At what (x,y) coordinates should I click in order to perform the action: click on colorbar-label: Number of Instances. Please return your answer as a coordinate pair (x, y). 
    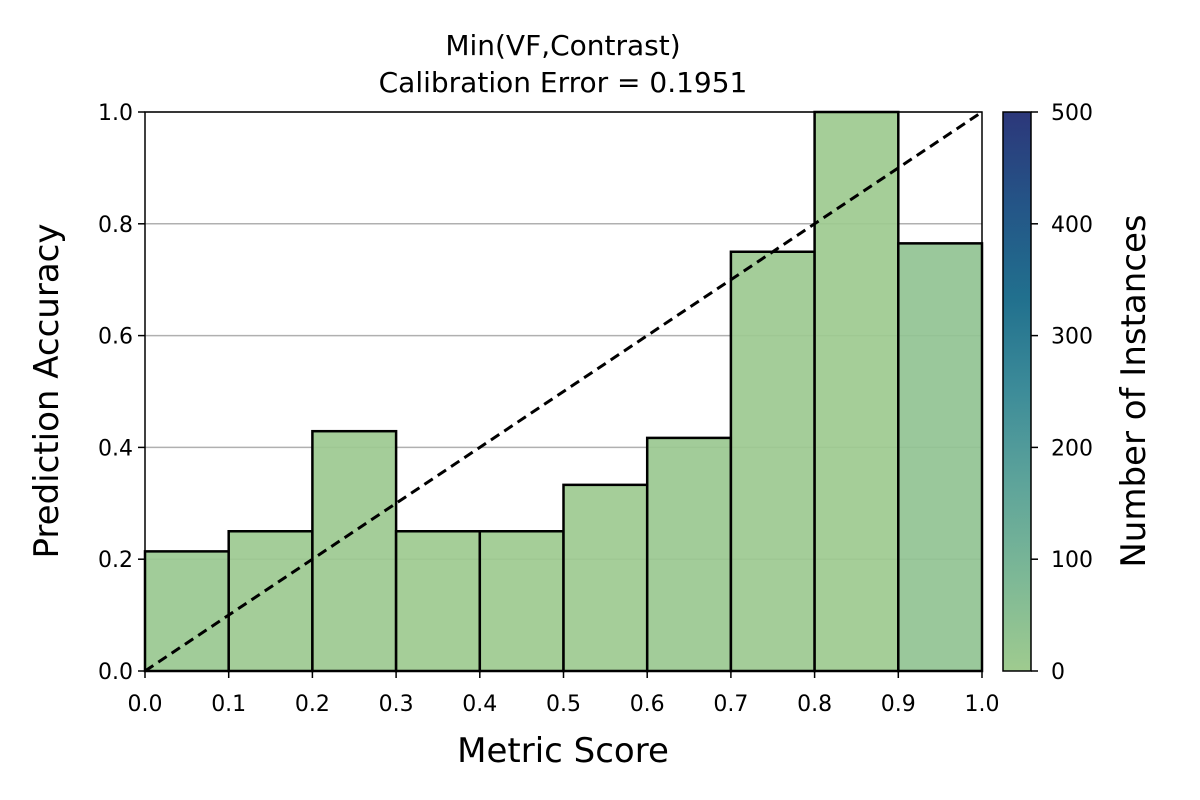
    Looking at the image, I should click on (1134, 390).